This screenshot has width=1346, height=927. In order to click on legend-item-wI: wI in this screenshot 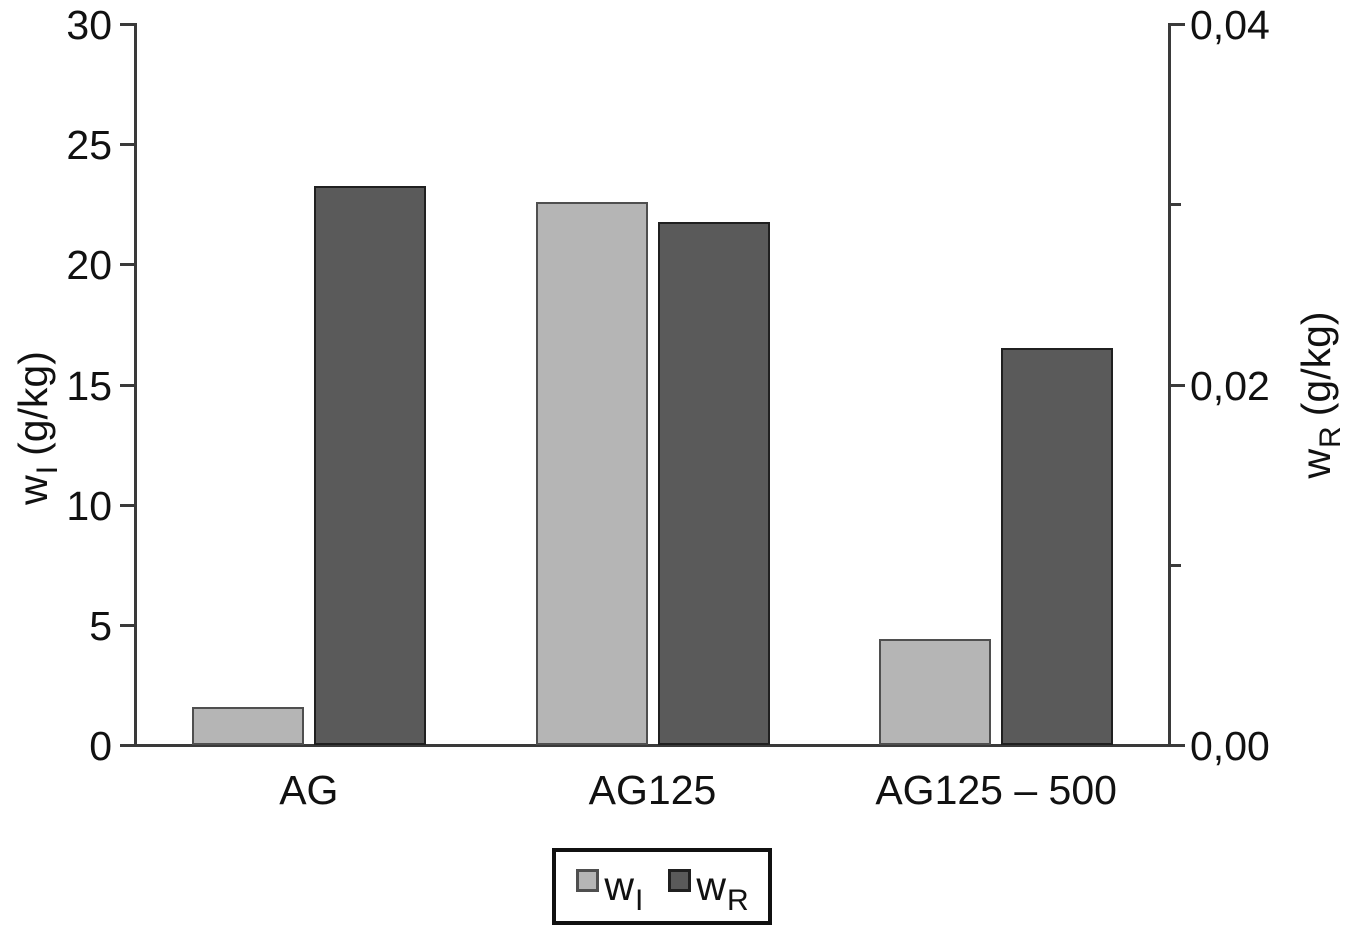, I will do `click(609, 889)`.